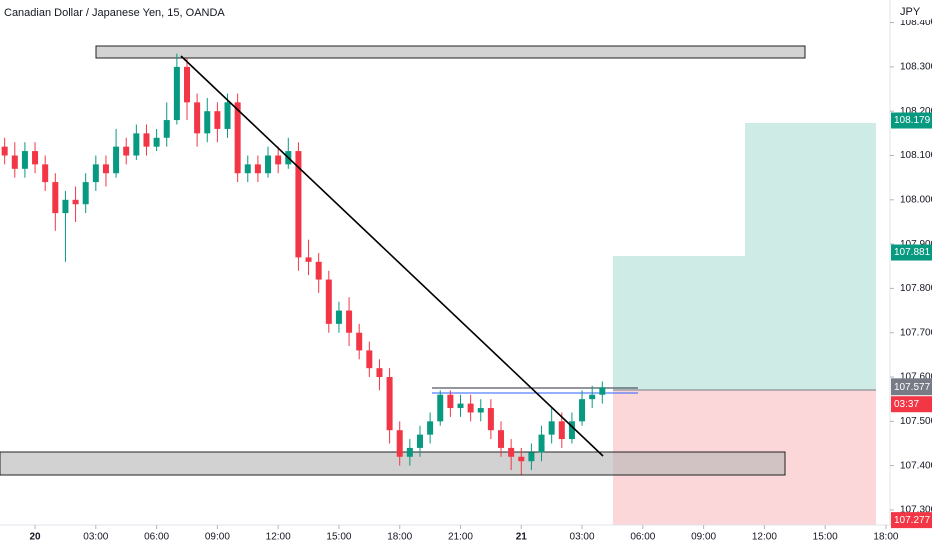 The image size is (932, 550). I want to click on price-label: 108.179, so click(912, 120).